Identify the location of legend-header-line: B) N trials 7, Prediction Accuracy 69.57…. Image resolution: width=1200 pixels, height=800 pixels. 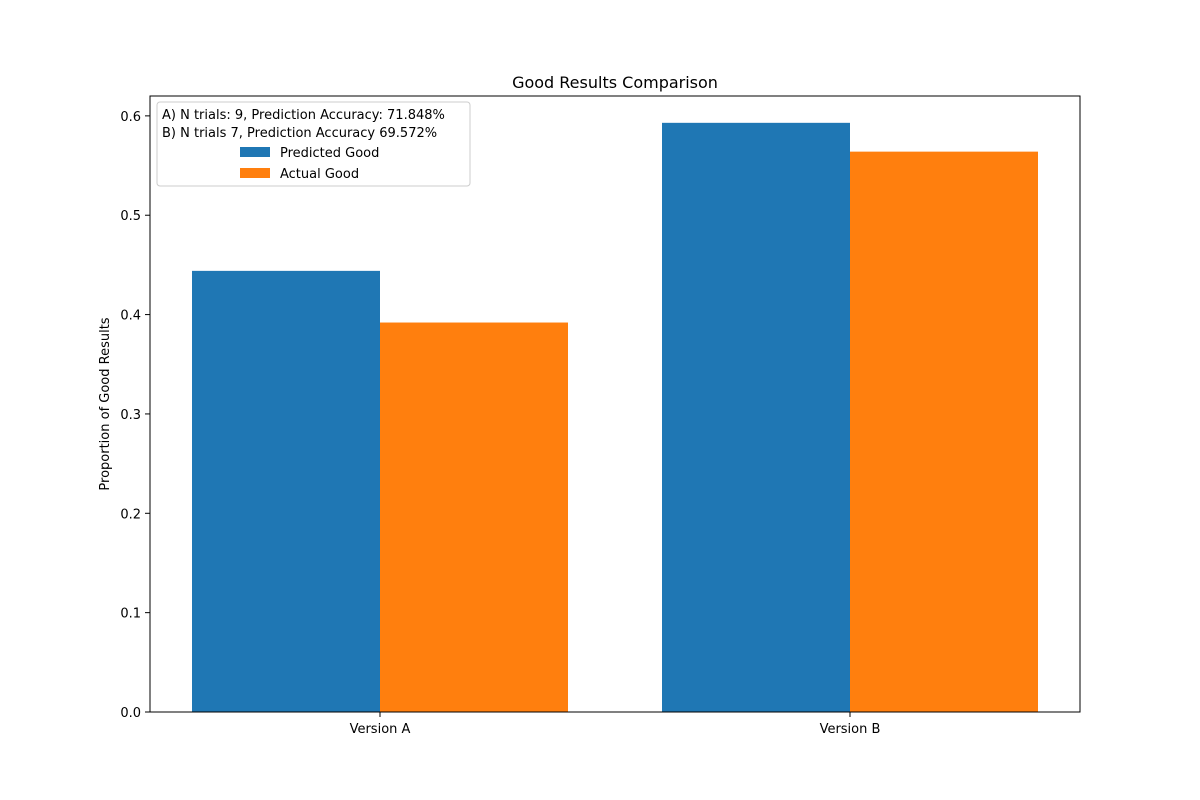
(299, 133).